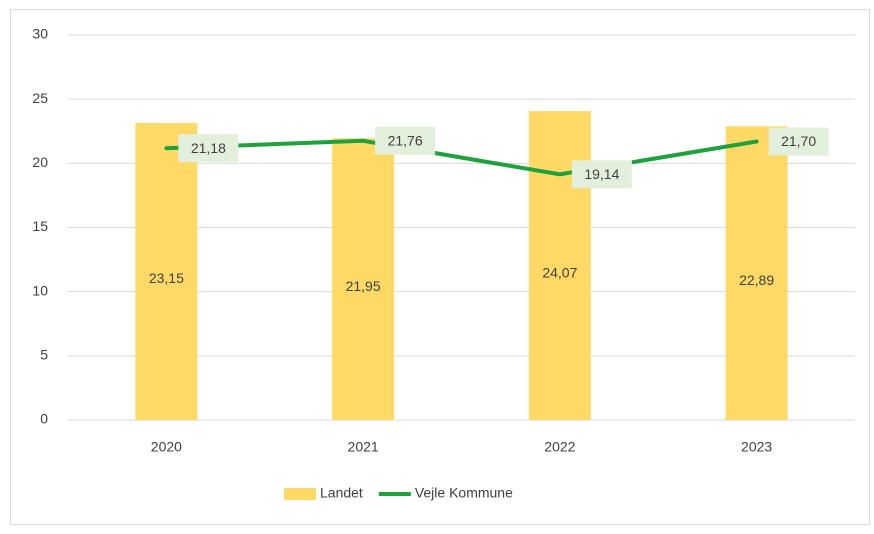  What do you see at coordinates (363, 447) in the screenshot?
I see `x-tick-label: 2021` at bounding box center [363, 447].